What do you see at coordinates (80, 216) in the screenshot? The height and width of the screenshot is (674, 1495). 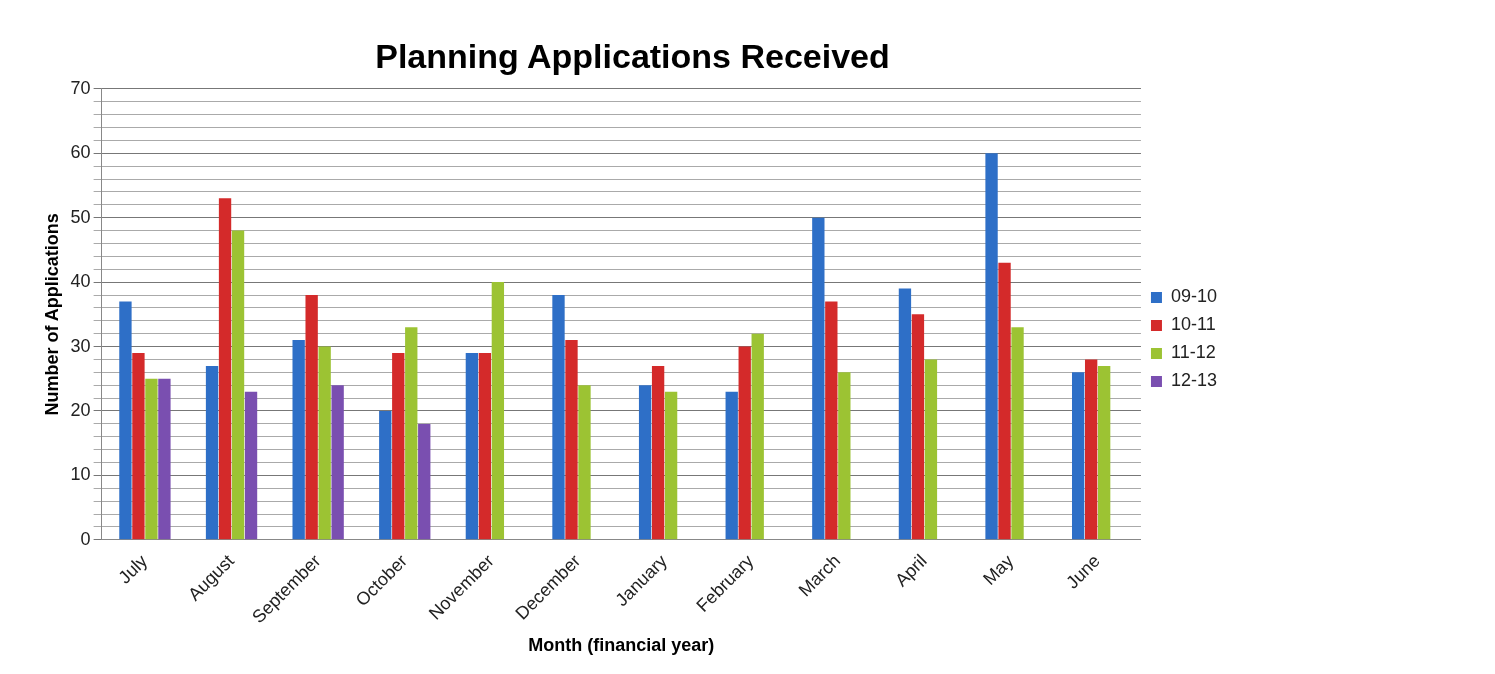 I see `y-tick-label: 50` at bounding box center [80, 216].